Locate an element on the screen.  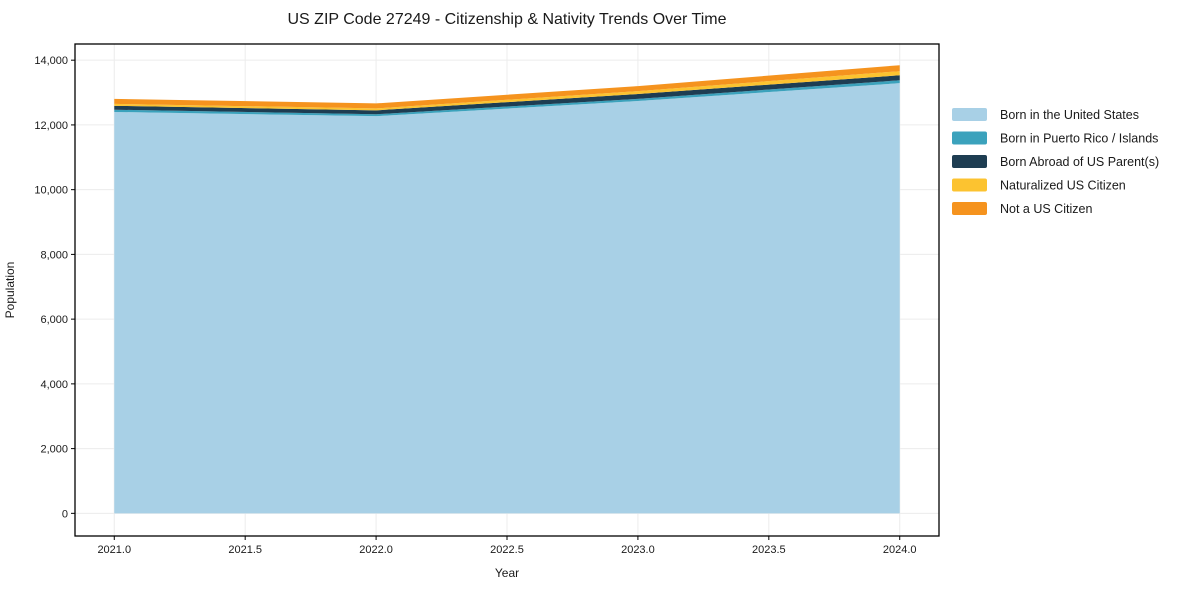
legend-item-not-a-us-citizen: Not a US Citizen is located at coordinates (1022, 209).